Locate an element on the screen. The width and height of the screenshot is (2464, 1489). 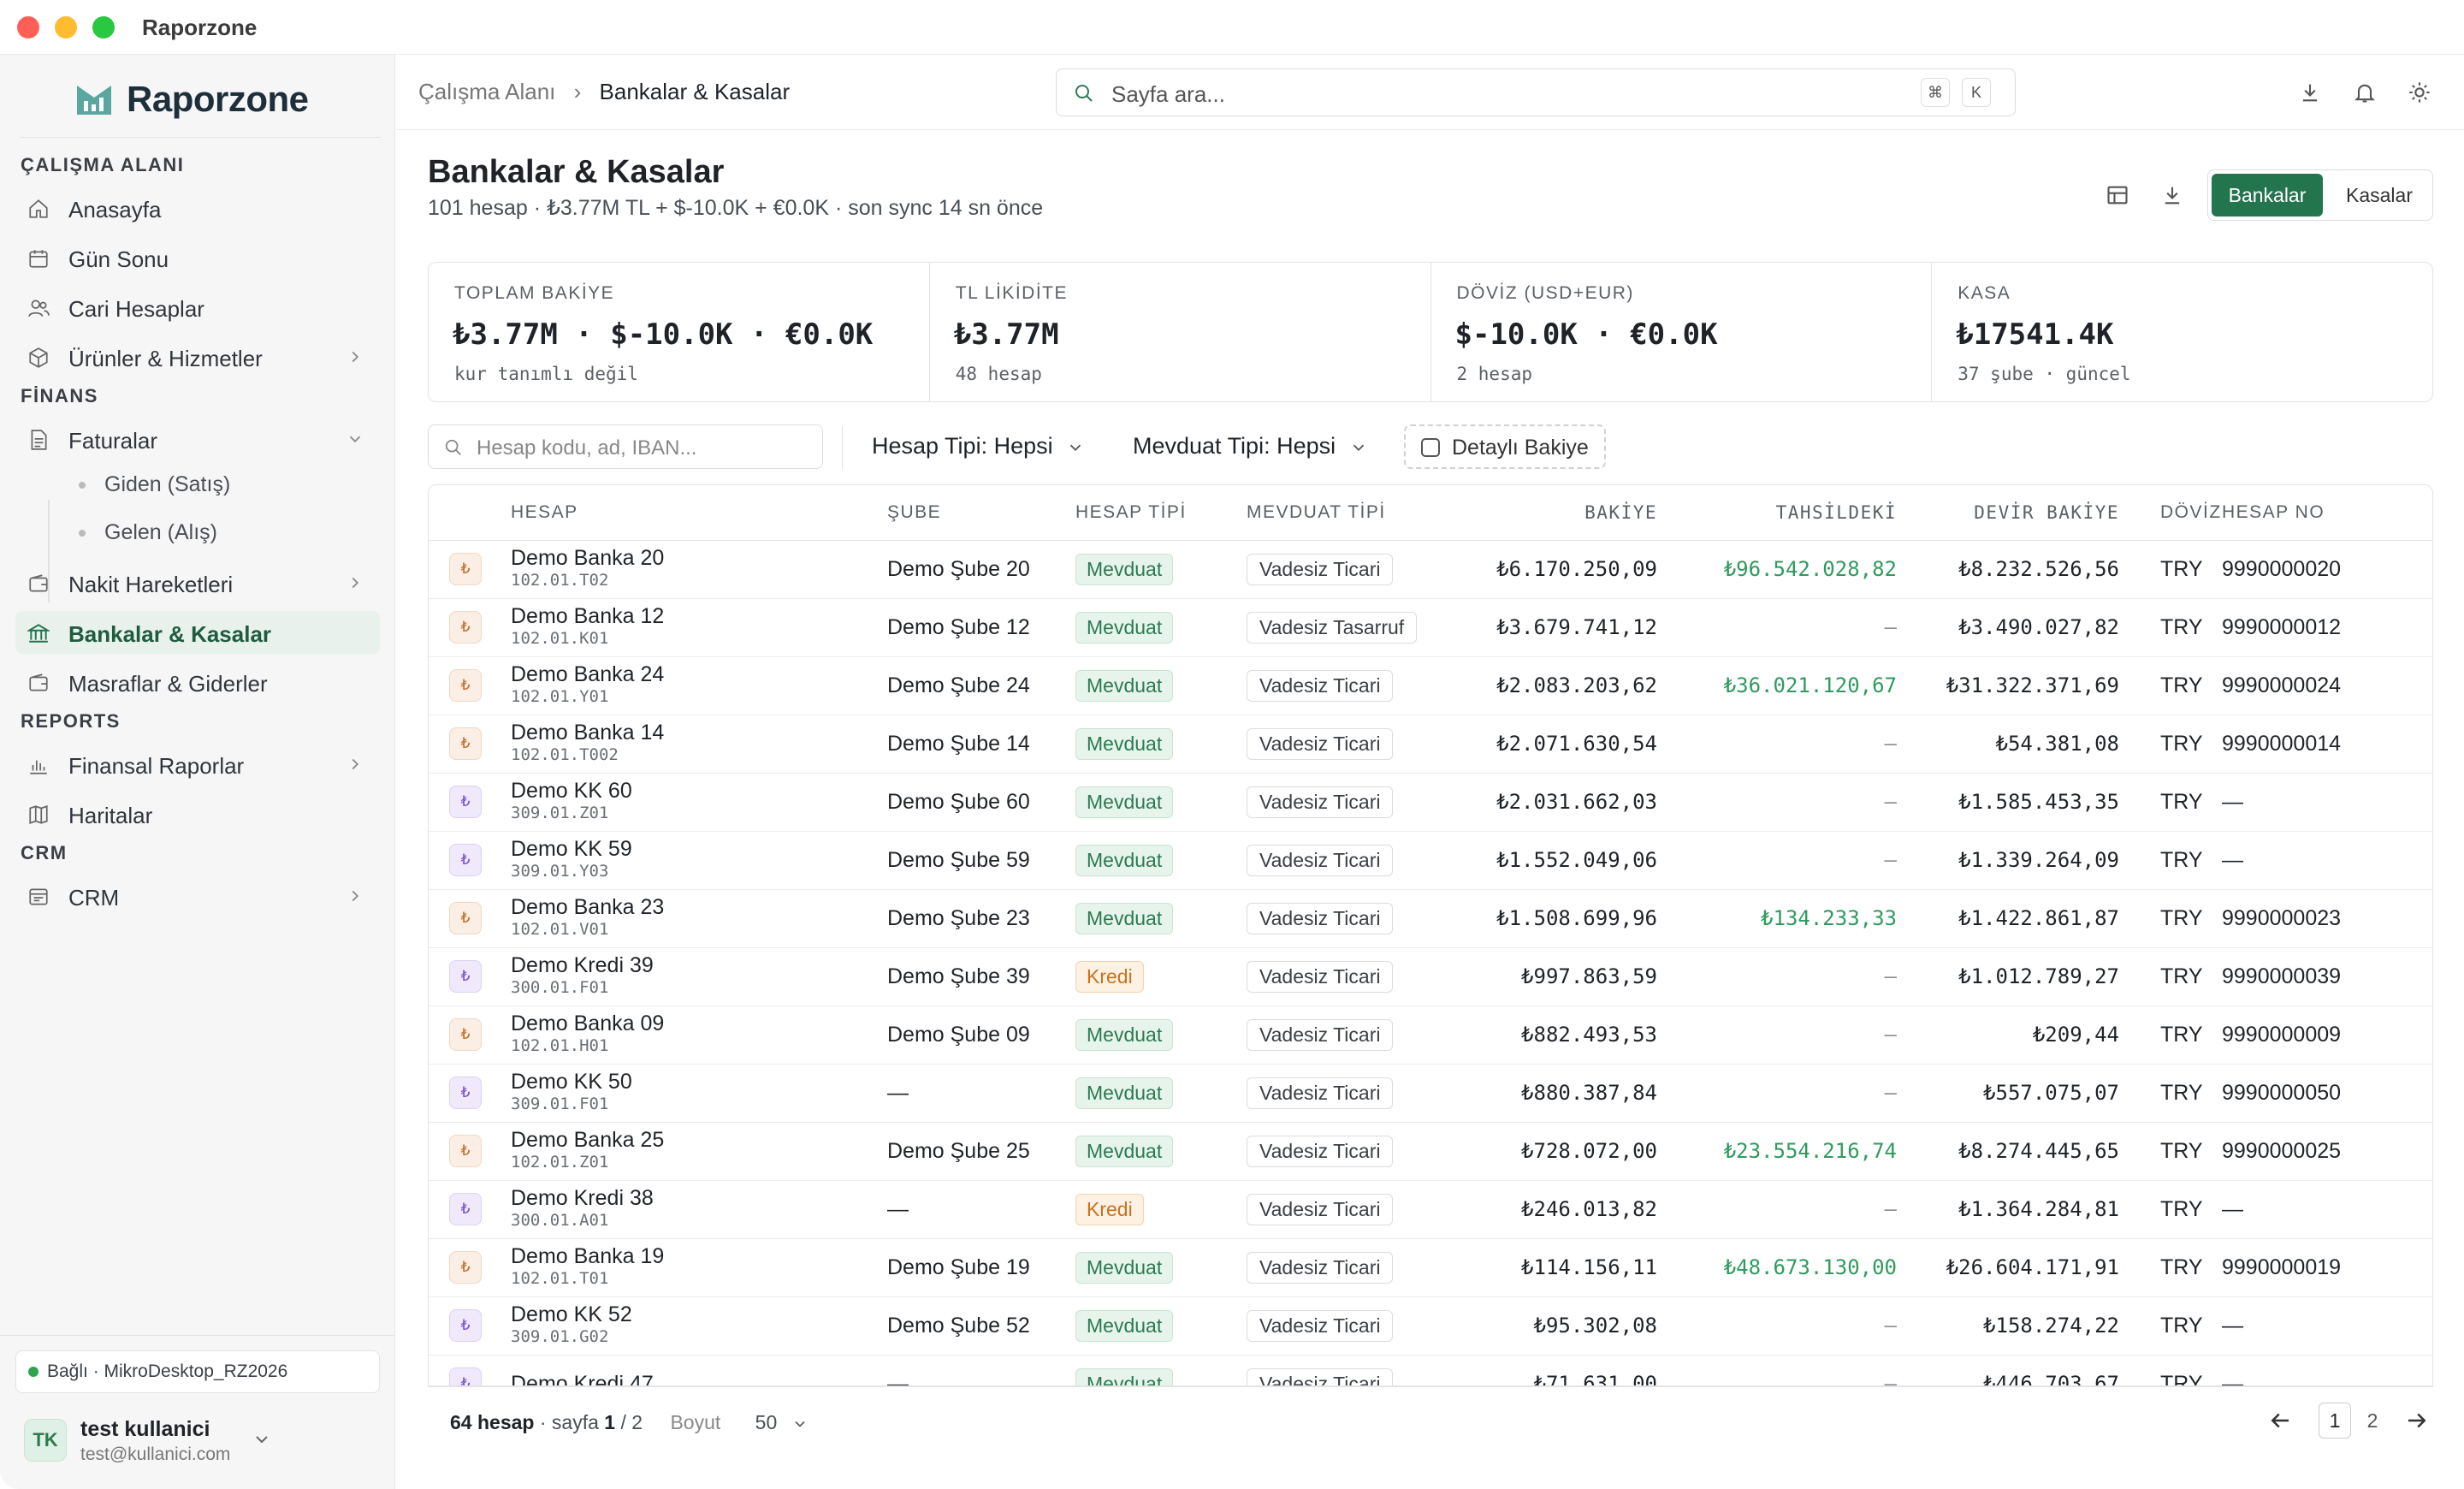
tab-kasalar: Kasalar is located at coordinates (2379, 194).